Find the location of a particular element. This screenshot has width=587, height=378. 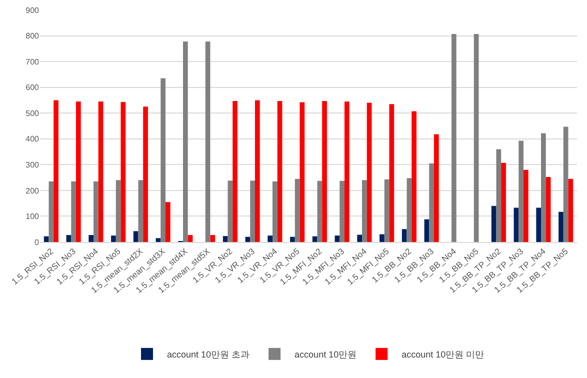

legend-label: account 10만원 is located at coordinates (325, 354).